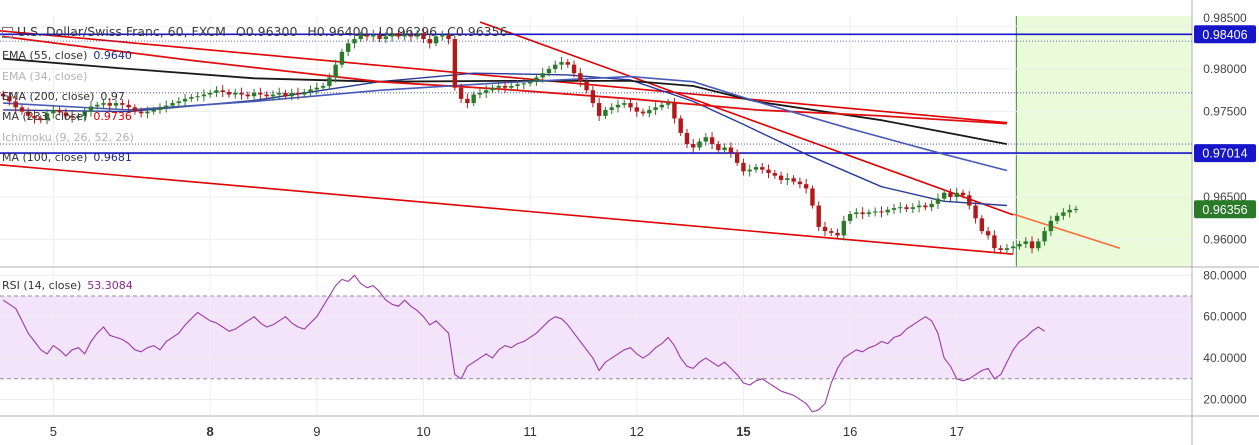  Describe the element at coordinates (45, 55) in the screenshot. I see `legend-label: EMA (55, close)` at that location.